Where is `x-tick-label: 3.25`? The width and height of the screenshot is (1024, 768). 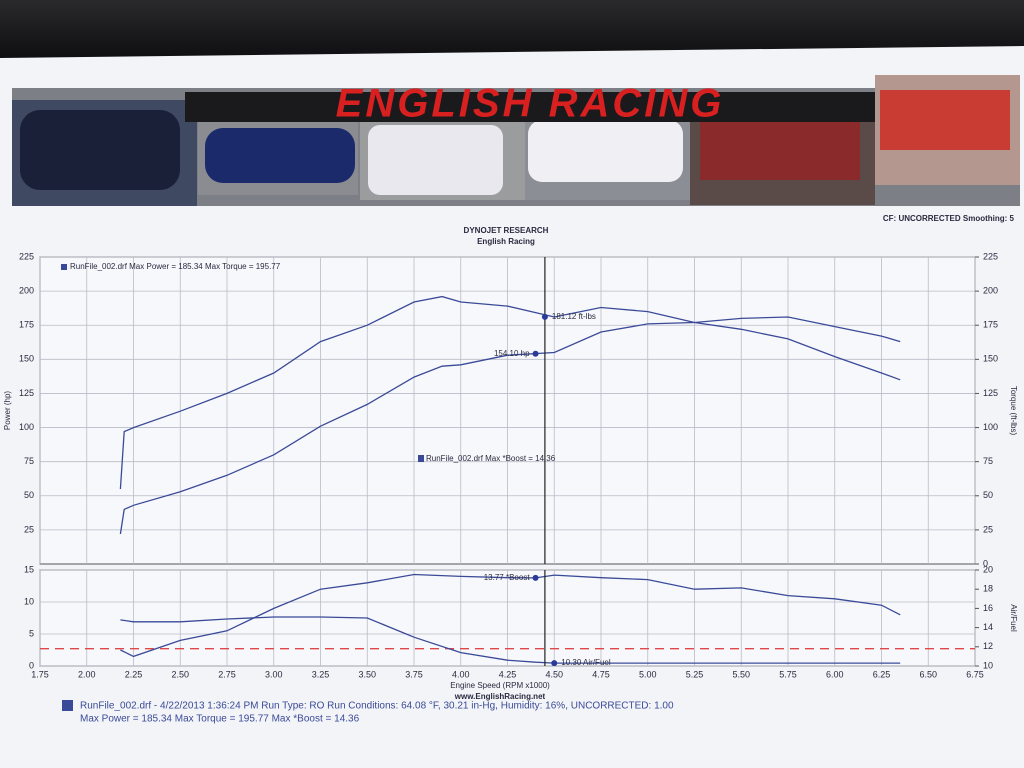 x-tick-label: 3.25 is located at coordinates (321, 674).